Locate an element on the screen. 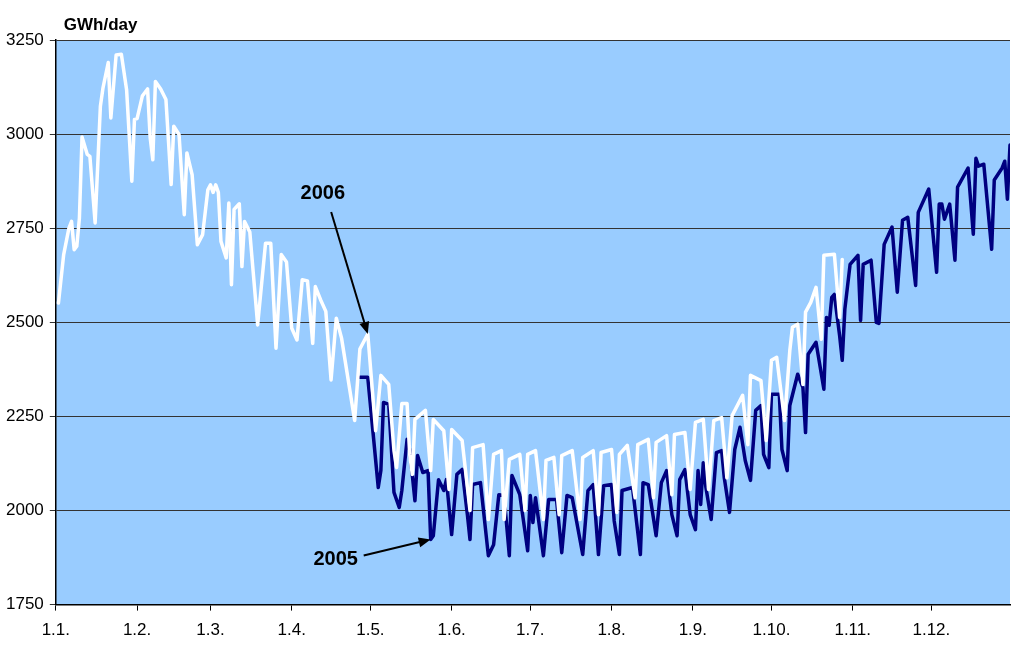  y-axis-title: GWh/day is located at coordinates (101, 25).